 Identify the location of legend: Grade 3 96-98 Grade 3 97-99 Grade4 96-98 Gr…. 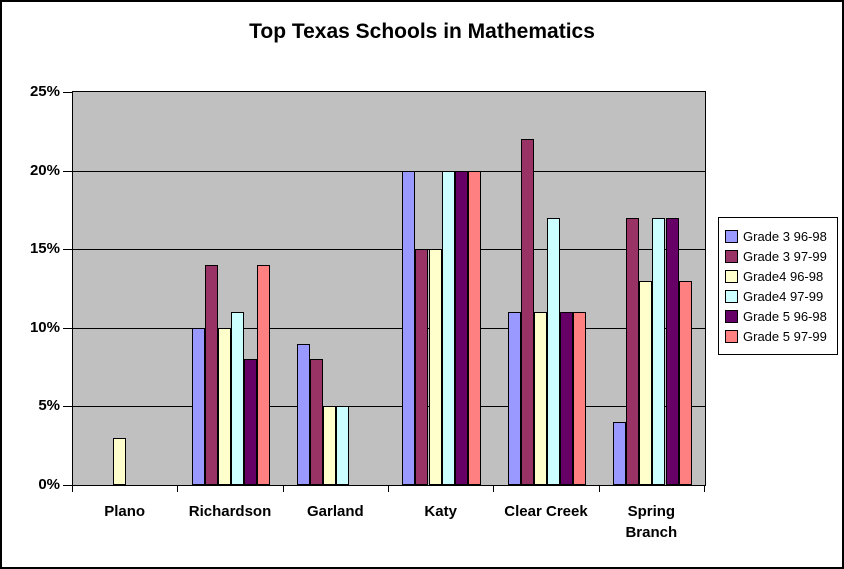
(778, 286).